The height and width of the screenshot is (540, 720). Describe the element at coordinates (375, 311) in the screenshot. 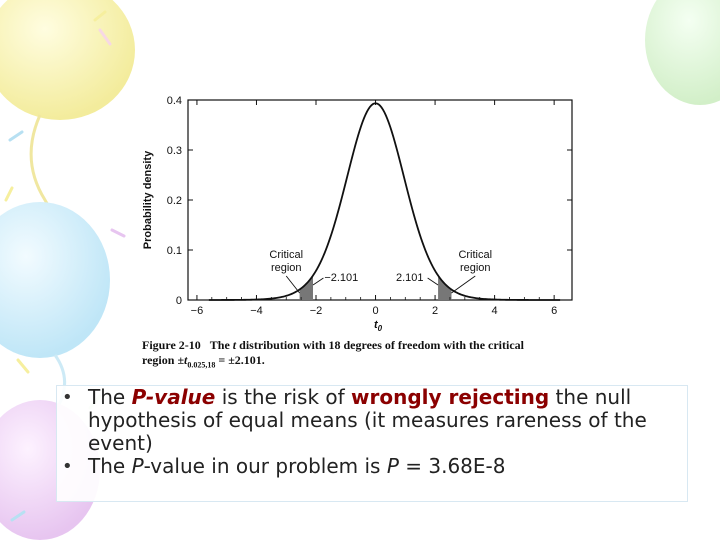

I see `x-tick-label: 0` at that location.